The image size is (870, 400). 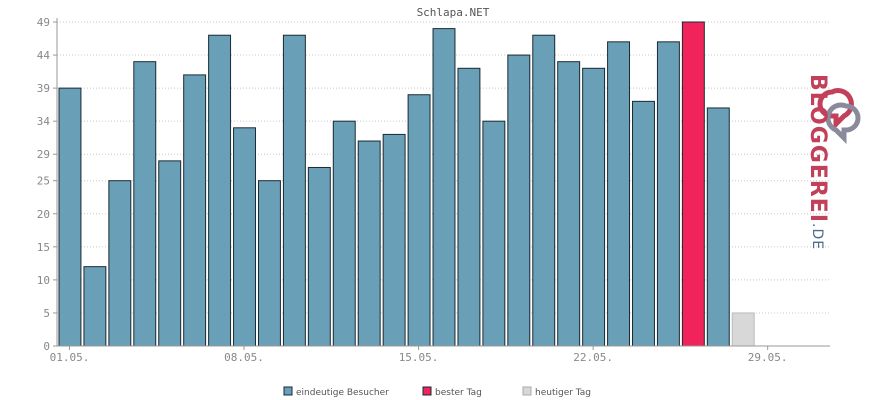 I want to click on bar-27.05., so click(x=718, y=227).